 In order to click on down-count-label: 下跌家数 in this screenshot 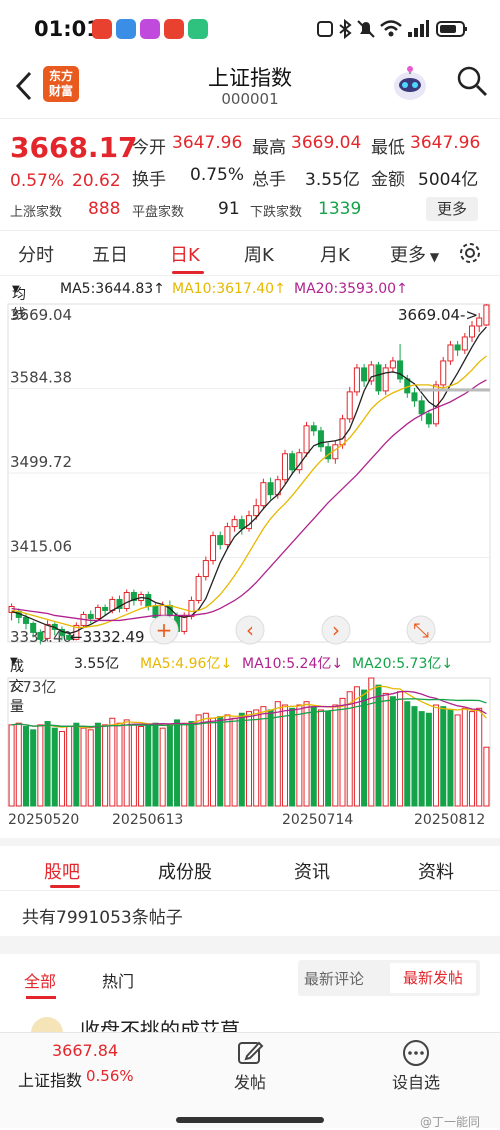, I will do `click(276, 212)`.